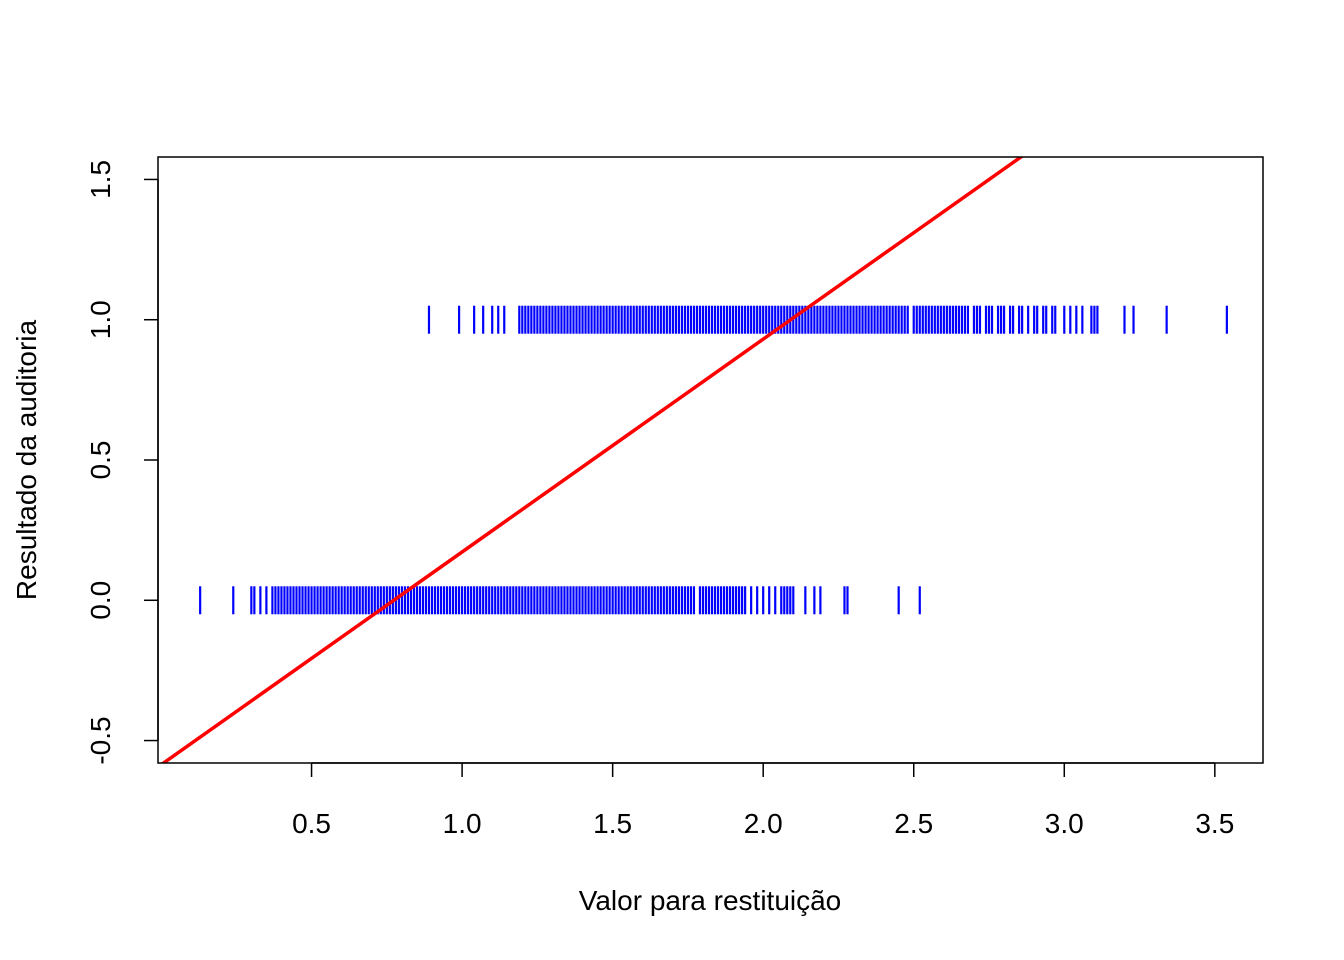 Image resolution: width=1344 pixels, height=960 pixels. I want to click on y-tick-label: -0.5, so click(100, 740).